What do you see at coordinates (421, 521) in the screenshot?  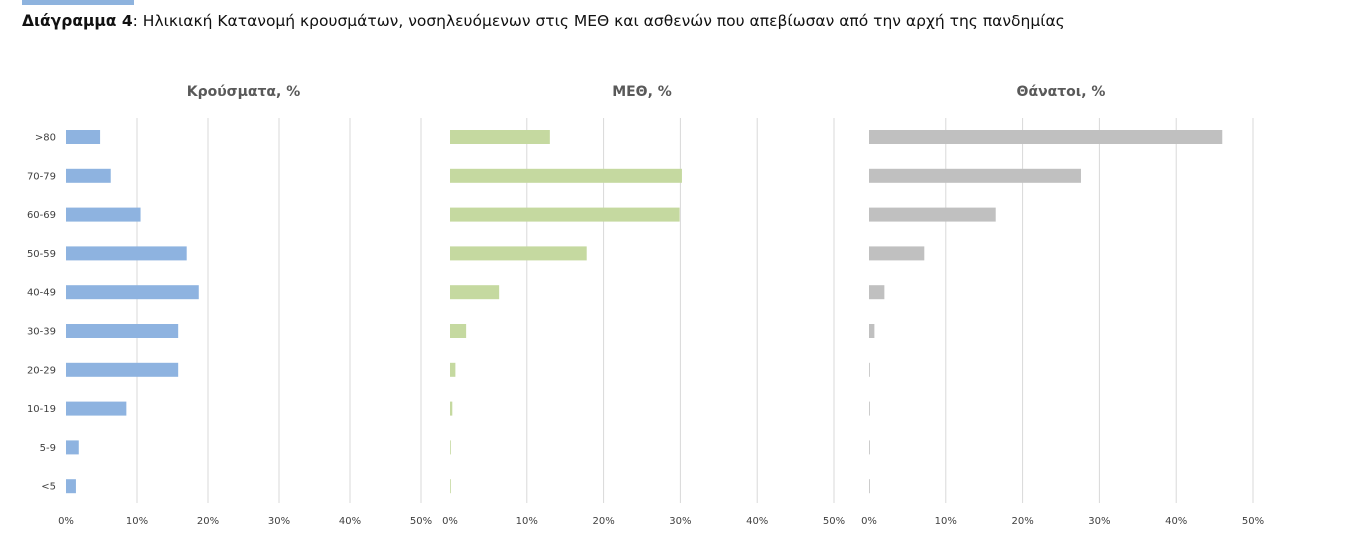 I see `x-tick-label-0-5: 50%` at bounding box center [421, 521].